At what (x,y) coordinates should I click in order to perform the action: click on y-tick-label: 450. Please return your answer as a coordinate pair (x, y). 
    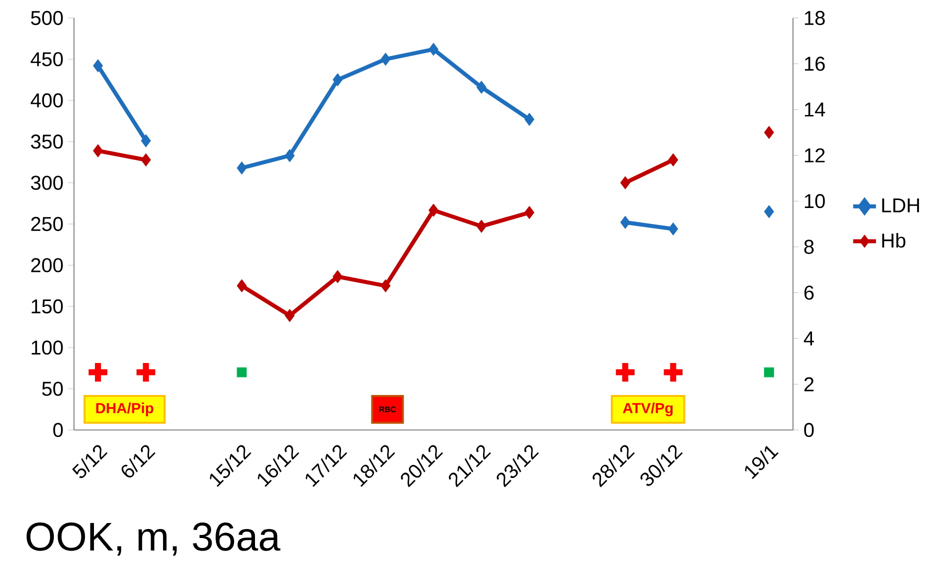
    Looking at the image, I should click on (46, 59).